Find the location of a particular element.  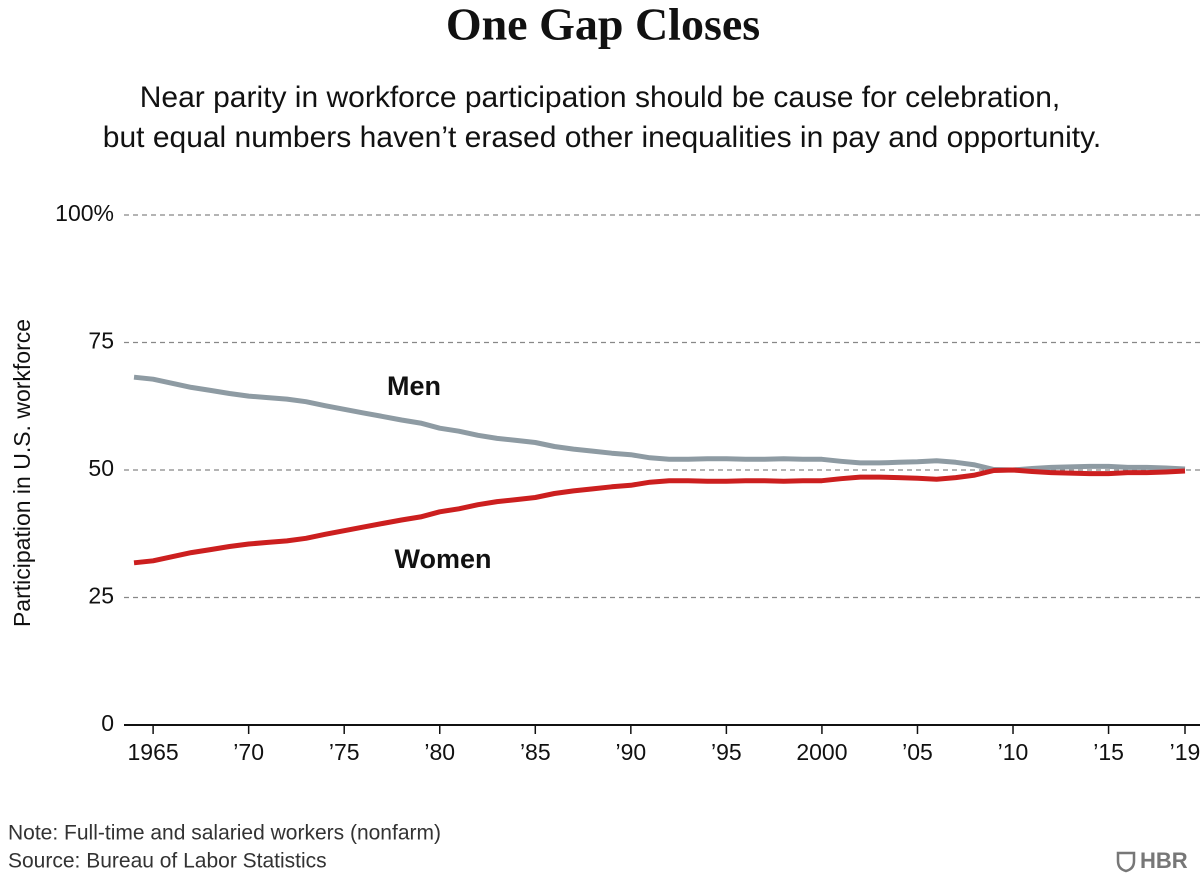

series-label: Women is located at coordinates (442, 559).